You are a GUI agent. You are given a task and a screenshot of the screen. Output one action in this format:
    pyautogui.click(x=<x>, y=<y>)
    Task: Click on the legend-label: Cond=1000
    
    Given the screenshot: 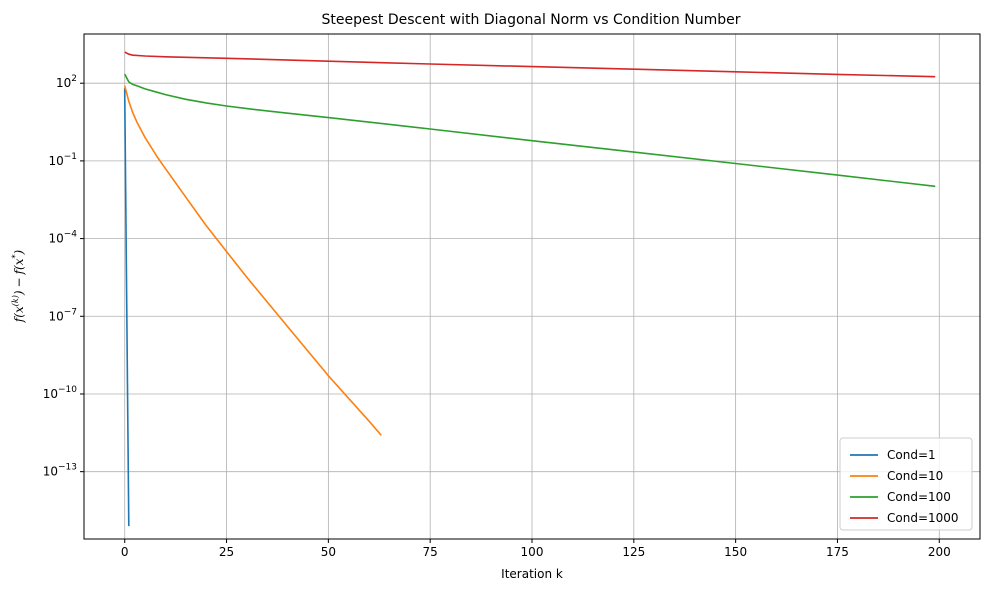 What is the action you would take?
    pyautogui.click(x=923, y=518)
    